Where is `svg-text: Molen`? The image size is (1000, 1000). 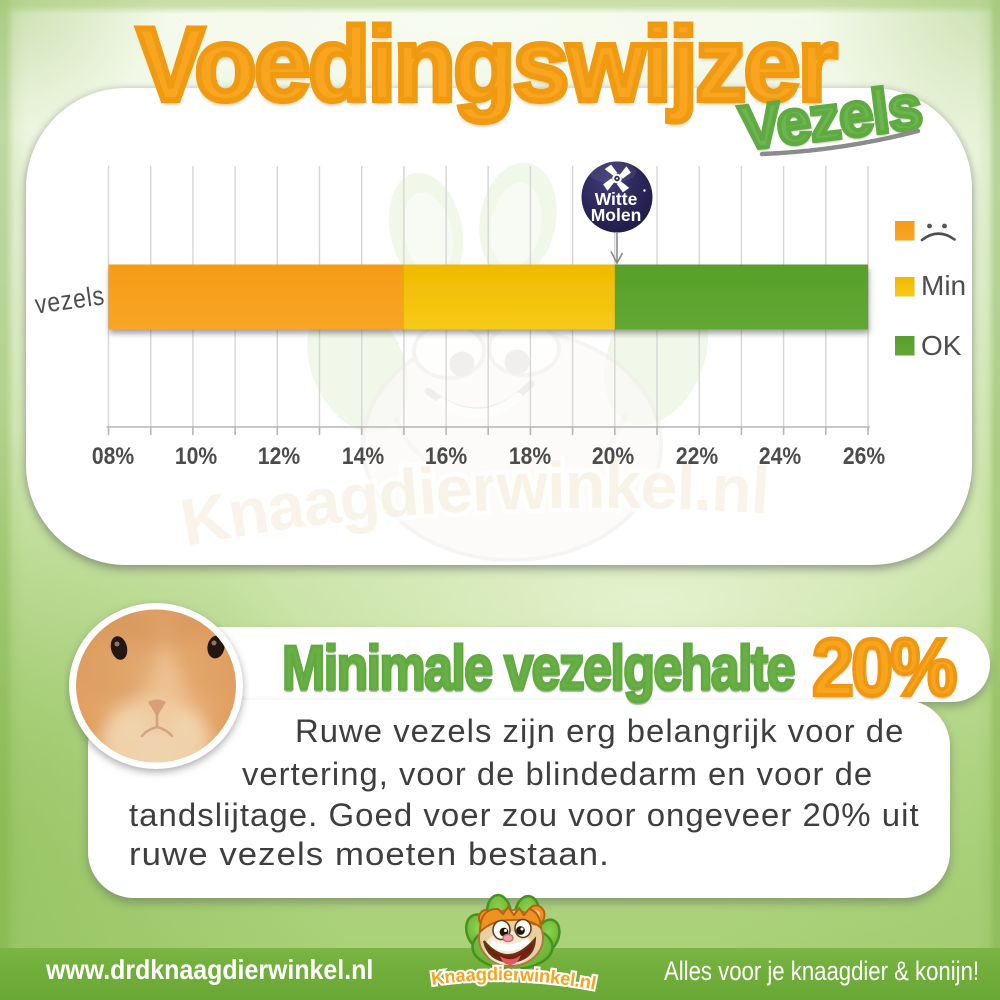
svg-text: Molen is located at coordinates (616, 215).